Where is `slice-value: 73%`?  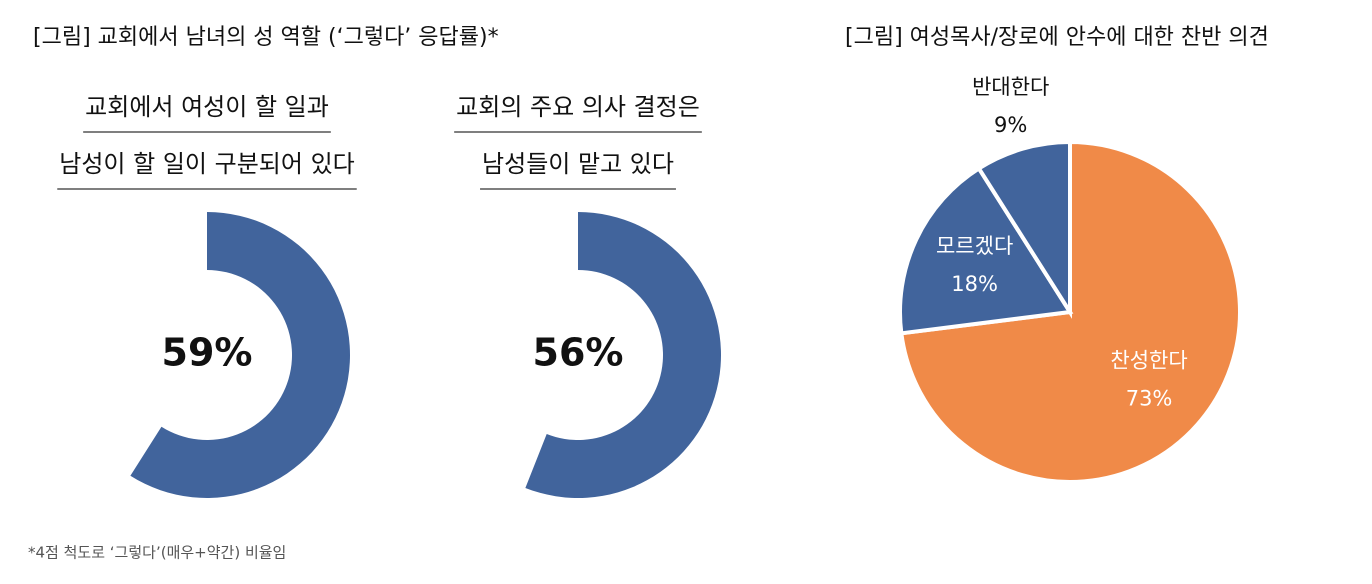 slice-value: 73% is located at coordinates (1149, 399).